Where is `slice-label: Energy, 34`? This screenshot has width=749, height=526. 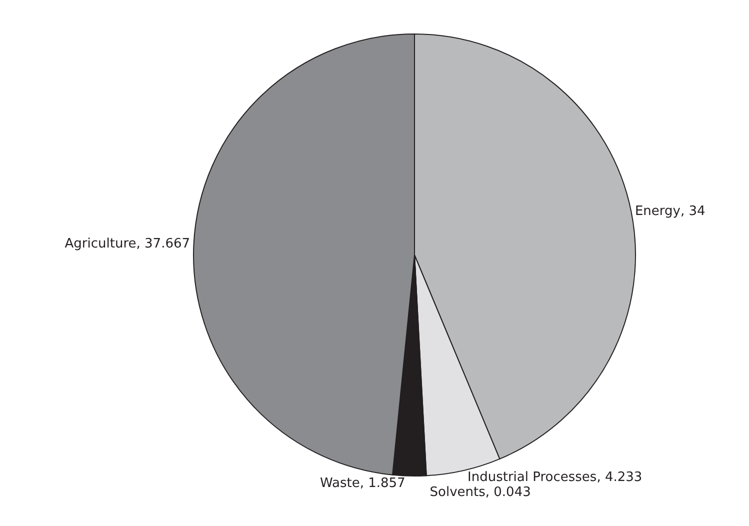 slice-label: Energy, 34 is located at coordinates (670, 211).